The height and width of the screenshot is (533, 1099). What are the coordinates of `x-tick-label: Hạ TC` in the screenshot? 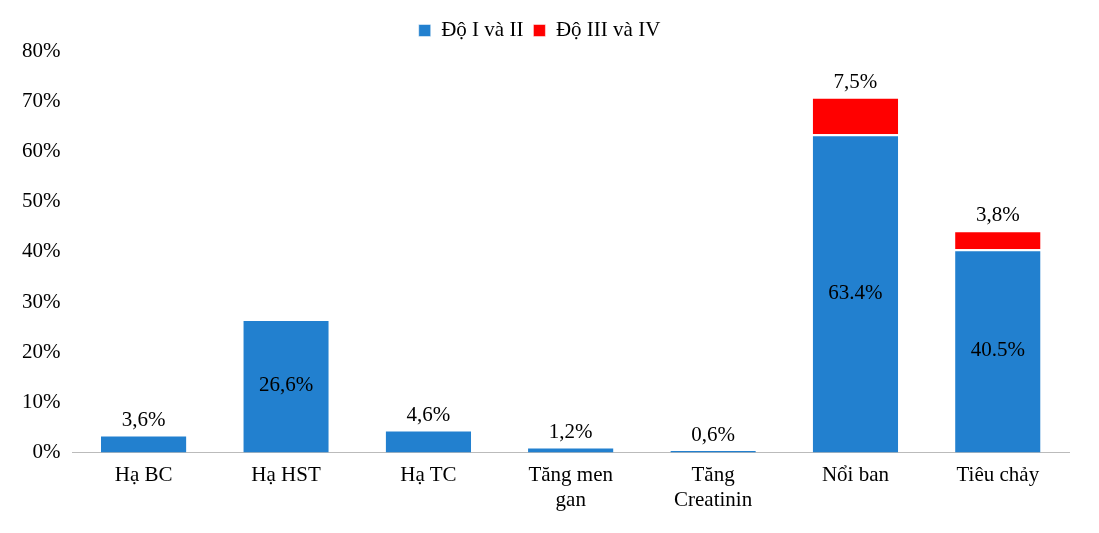 It's located at (428, 473).